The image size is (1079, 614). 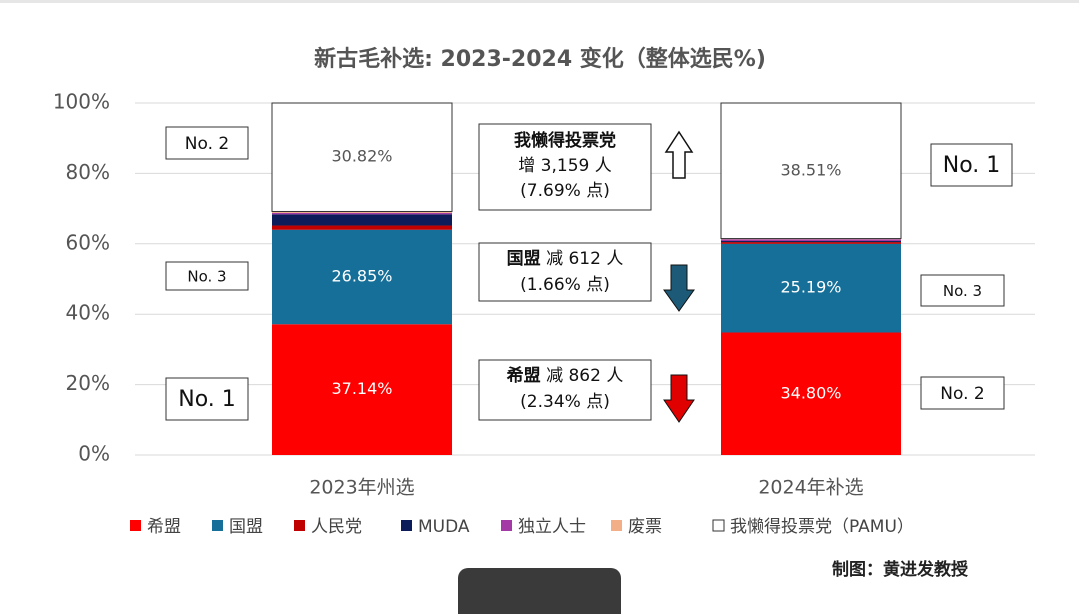 I want to click on data-label: 34.80%, so click(x=810, y=392).